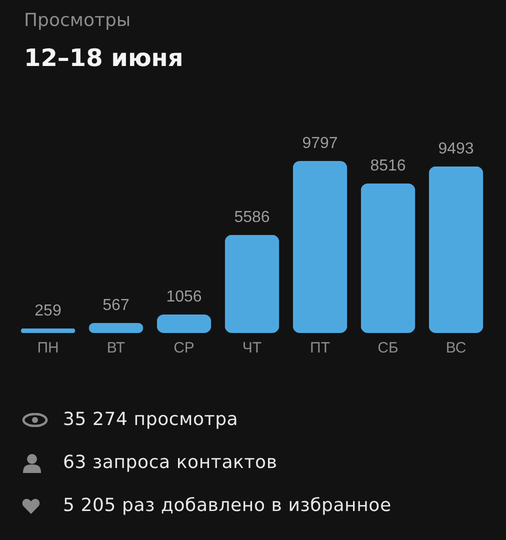 The height and width of the screenshot is (540, 506). I want to click on data-label: 1056, so click(184, 297).